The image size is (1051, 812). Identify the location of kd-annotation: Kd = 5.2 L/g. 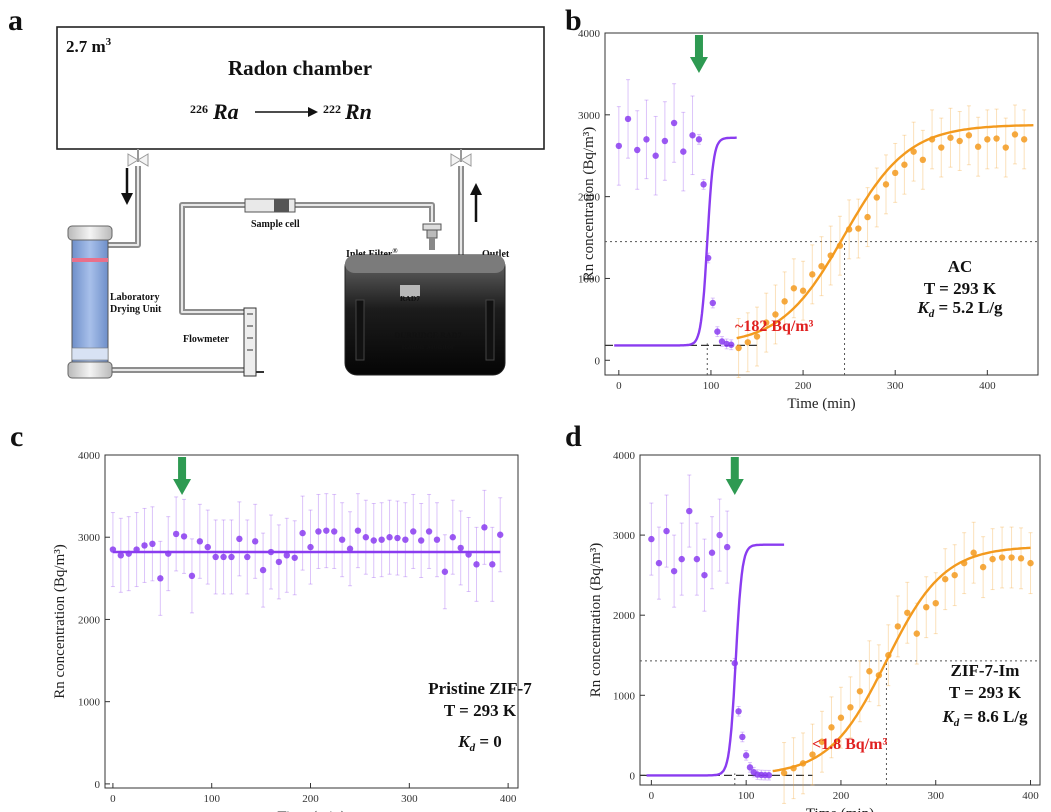
(959, 309).